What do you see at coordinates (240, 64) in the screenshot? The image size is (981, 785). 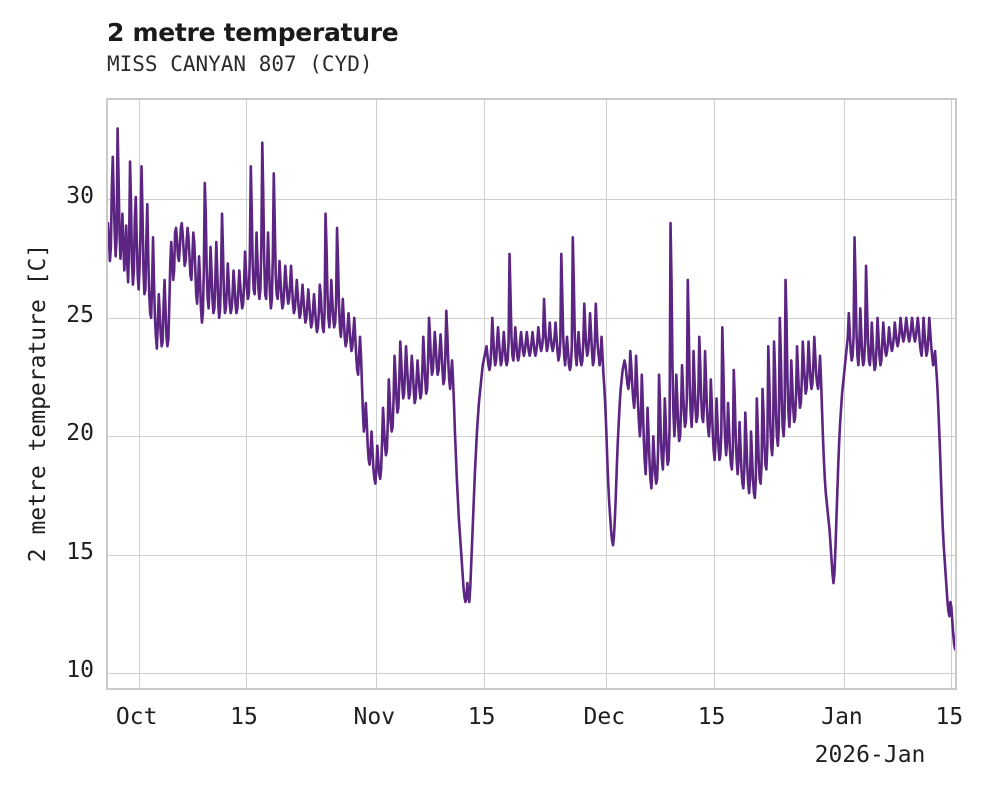 I see `chart-subtitle: MISS CANYAN 807 (CYD)` at bounding box center [240, 64].